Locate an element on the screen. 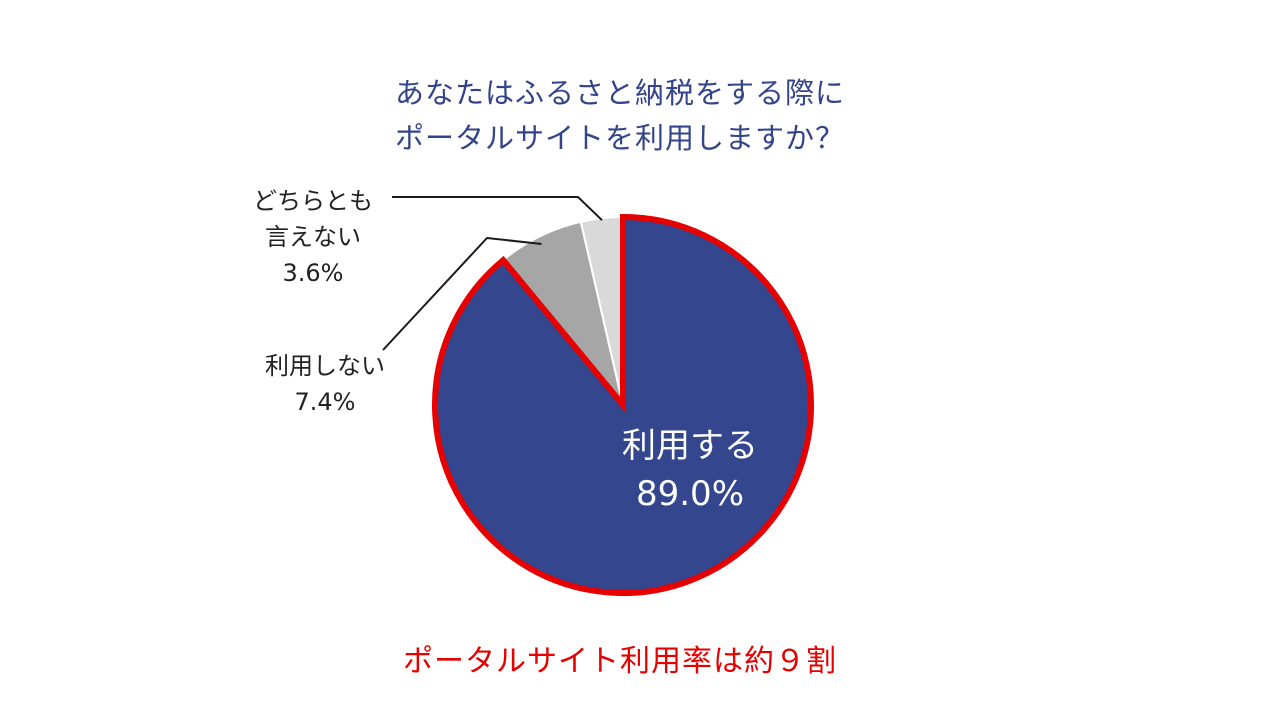 Image resolution: width=1280 pixels, height=720 pixels. slice-label-no-text: 利用しない is located at coordinates (325, 366).